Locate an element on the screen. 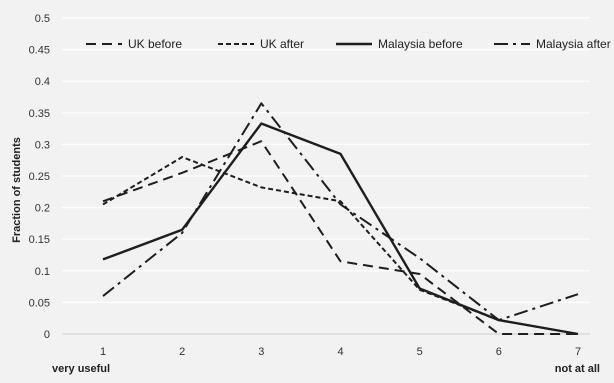  y-tick-label: 0.05 is located at coordinates (39, 303).